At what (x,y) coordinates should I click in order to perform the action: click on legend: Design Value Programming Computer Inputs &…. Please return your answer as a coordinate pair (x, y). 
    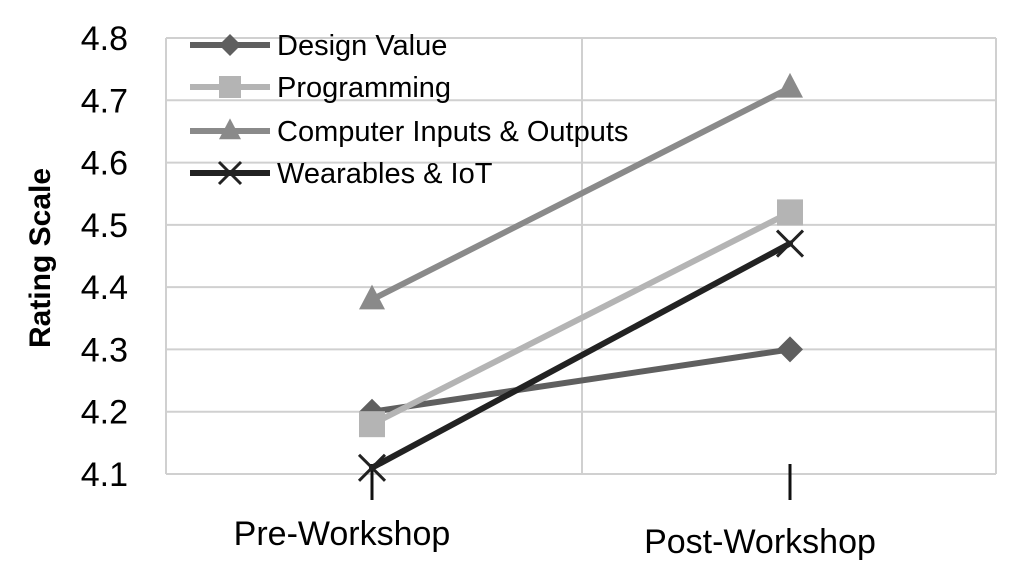
    Looking at the image, I should click on (409, 110).